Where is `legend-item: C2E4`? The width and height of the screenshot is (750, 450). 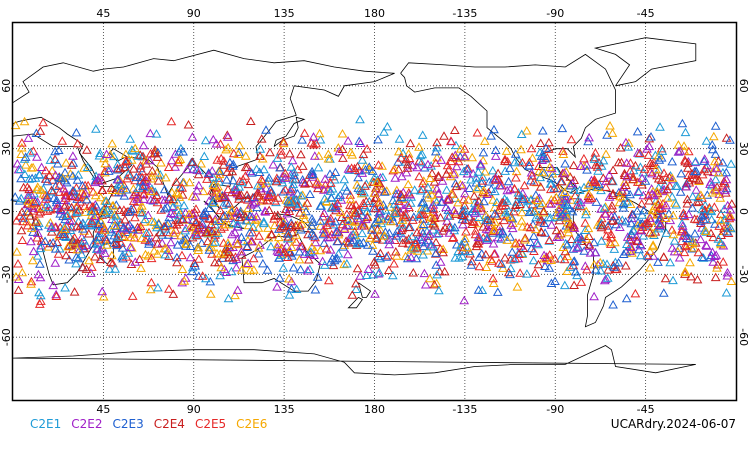
legend-item: C2E4 is located at coordinates (169, 424).